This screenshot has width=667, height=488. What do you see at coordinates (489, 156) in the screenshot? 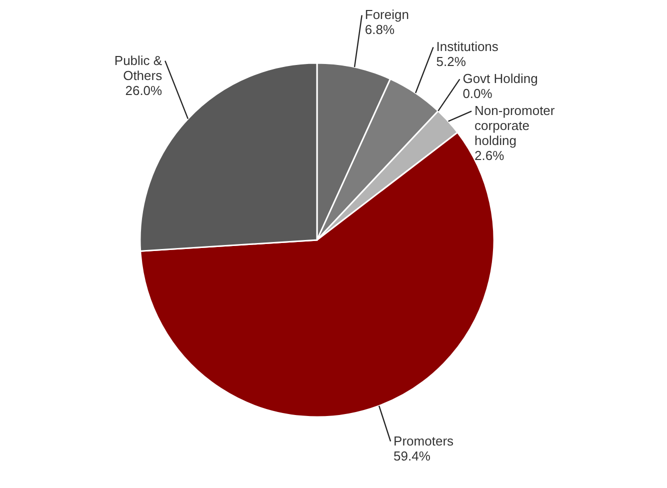
I see `data-label: 2.6%` at bounding box center [489, 156].